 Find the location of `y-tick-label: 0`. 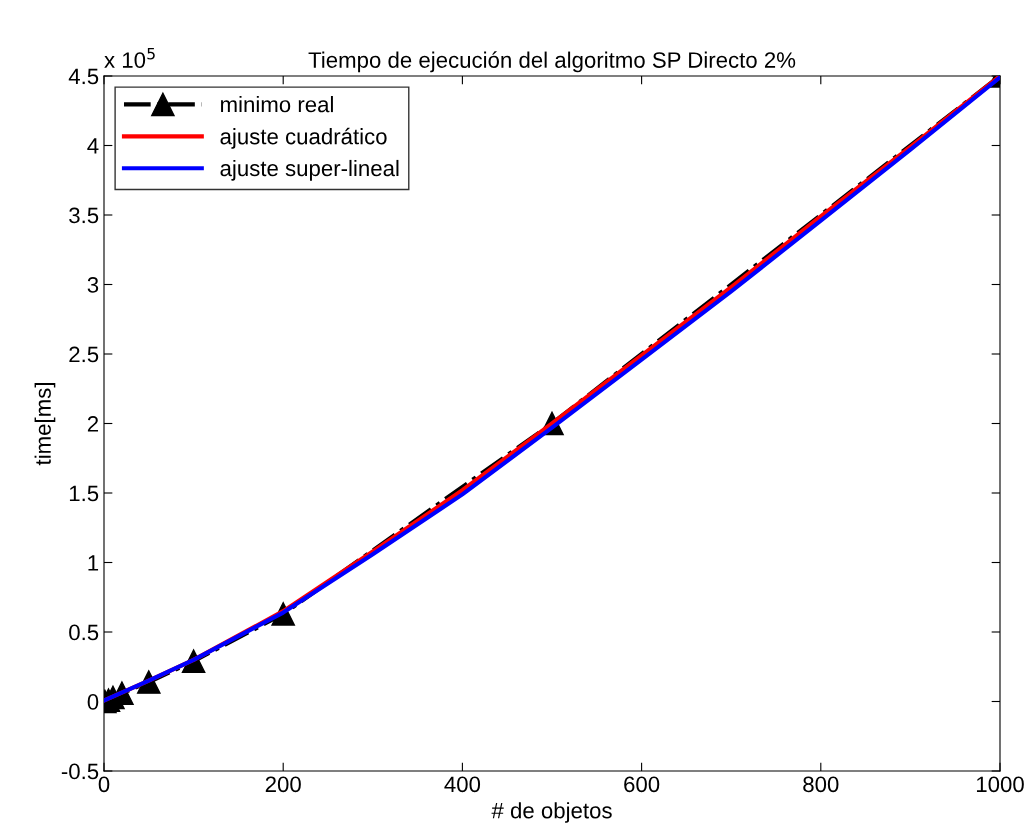

y-tick-label: 0 is located at coordinates (93, 702).